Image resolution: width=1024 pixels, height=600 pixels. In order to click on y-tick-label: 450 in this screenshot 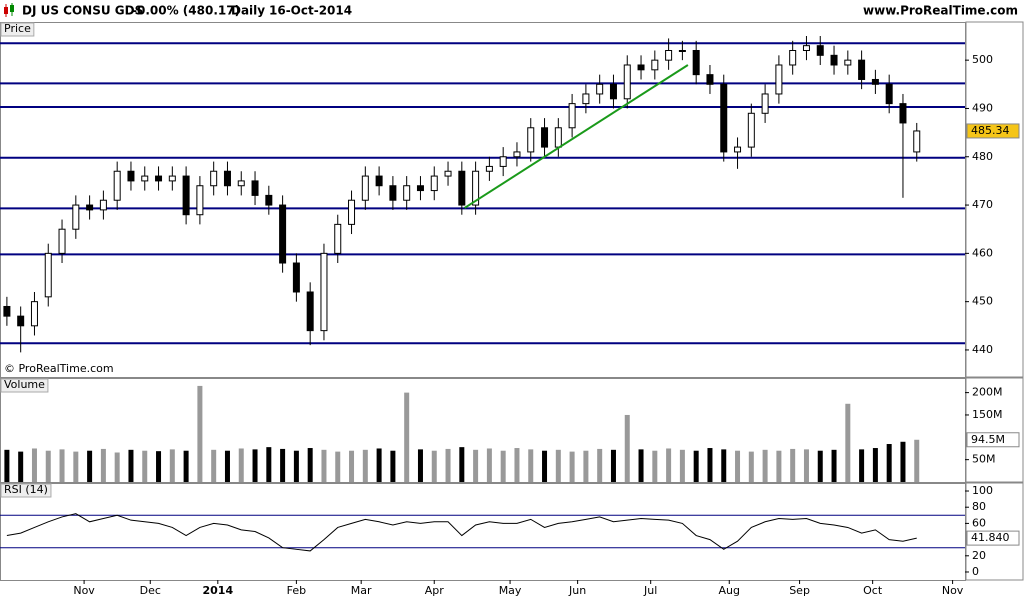, I will do `click(982, 301)`.